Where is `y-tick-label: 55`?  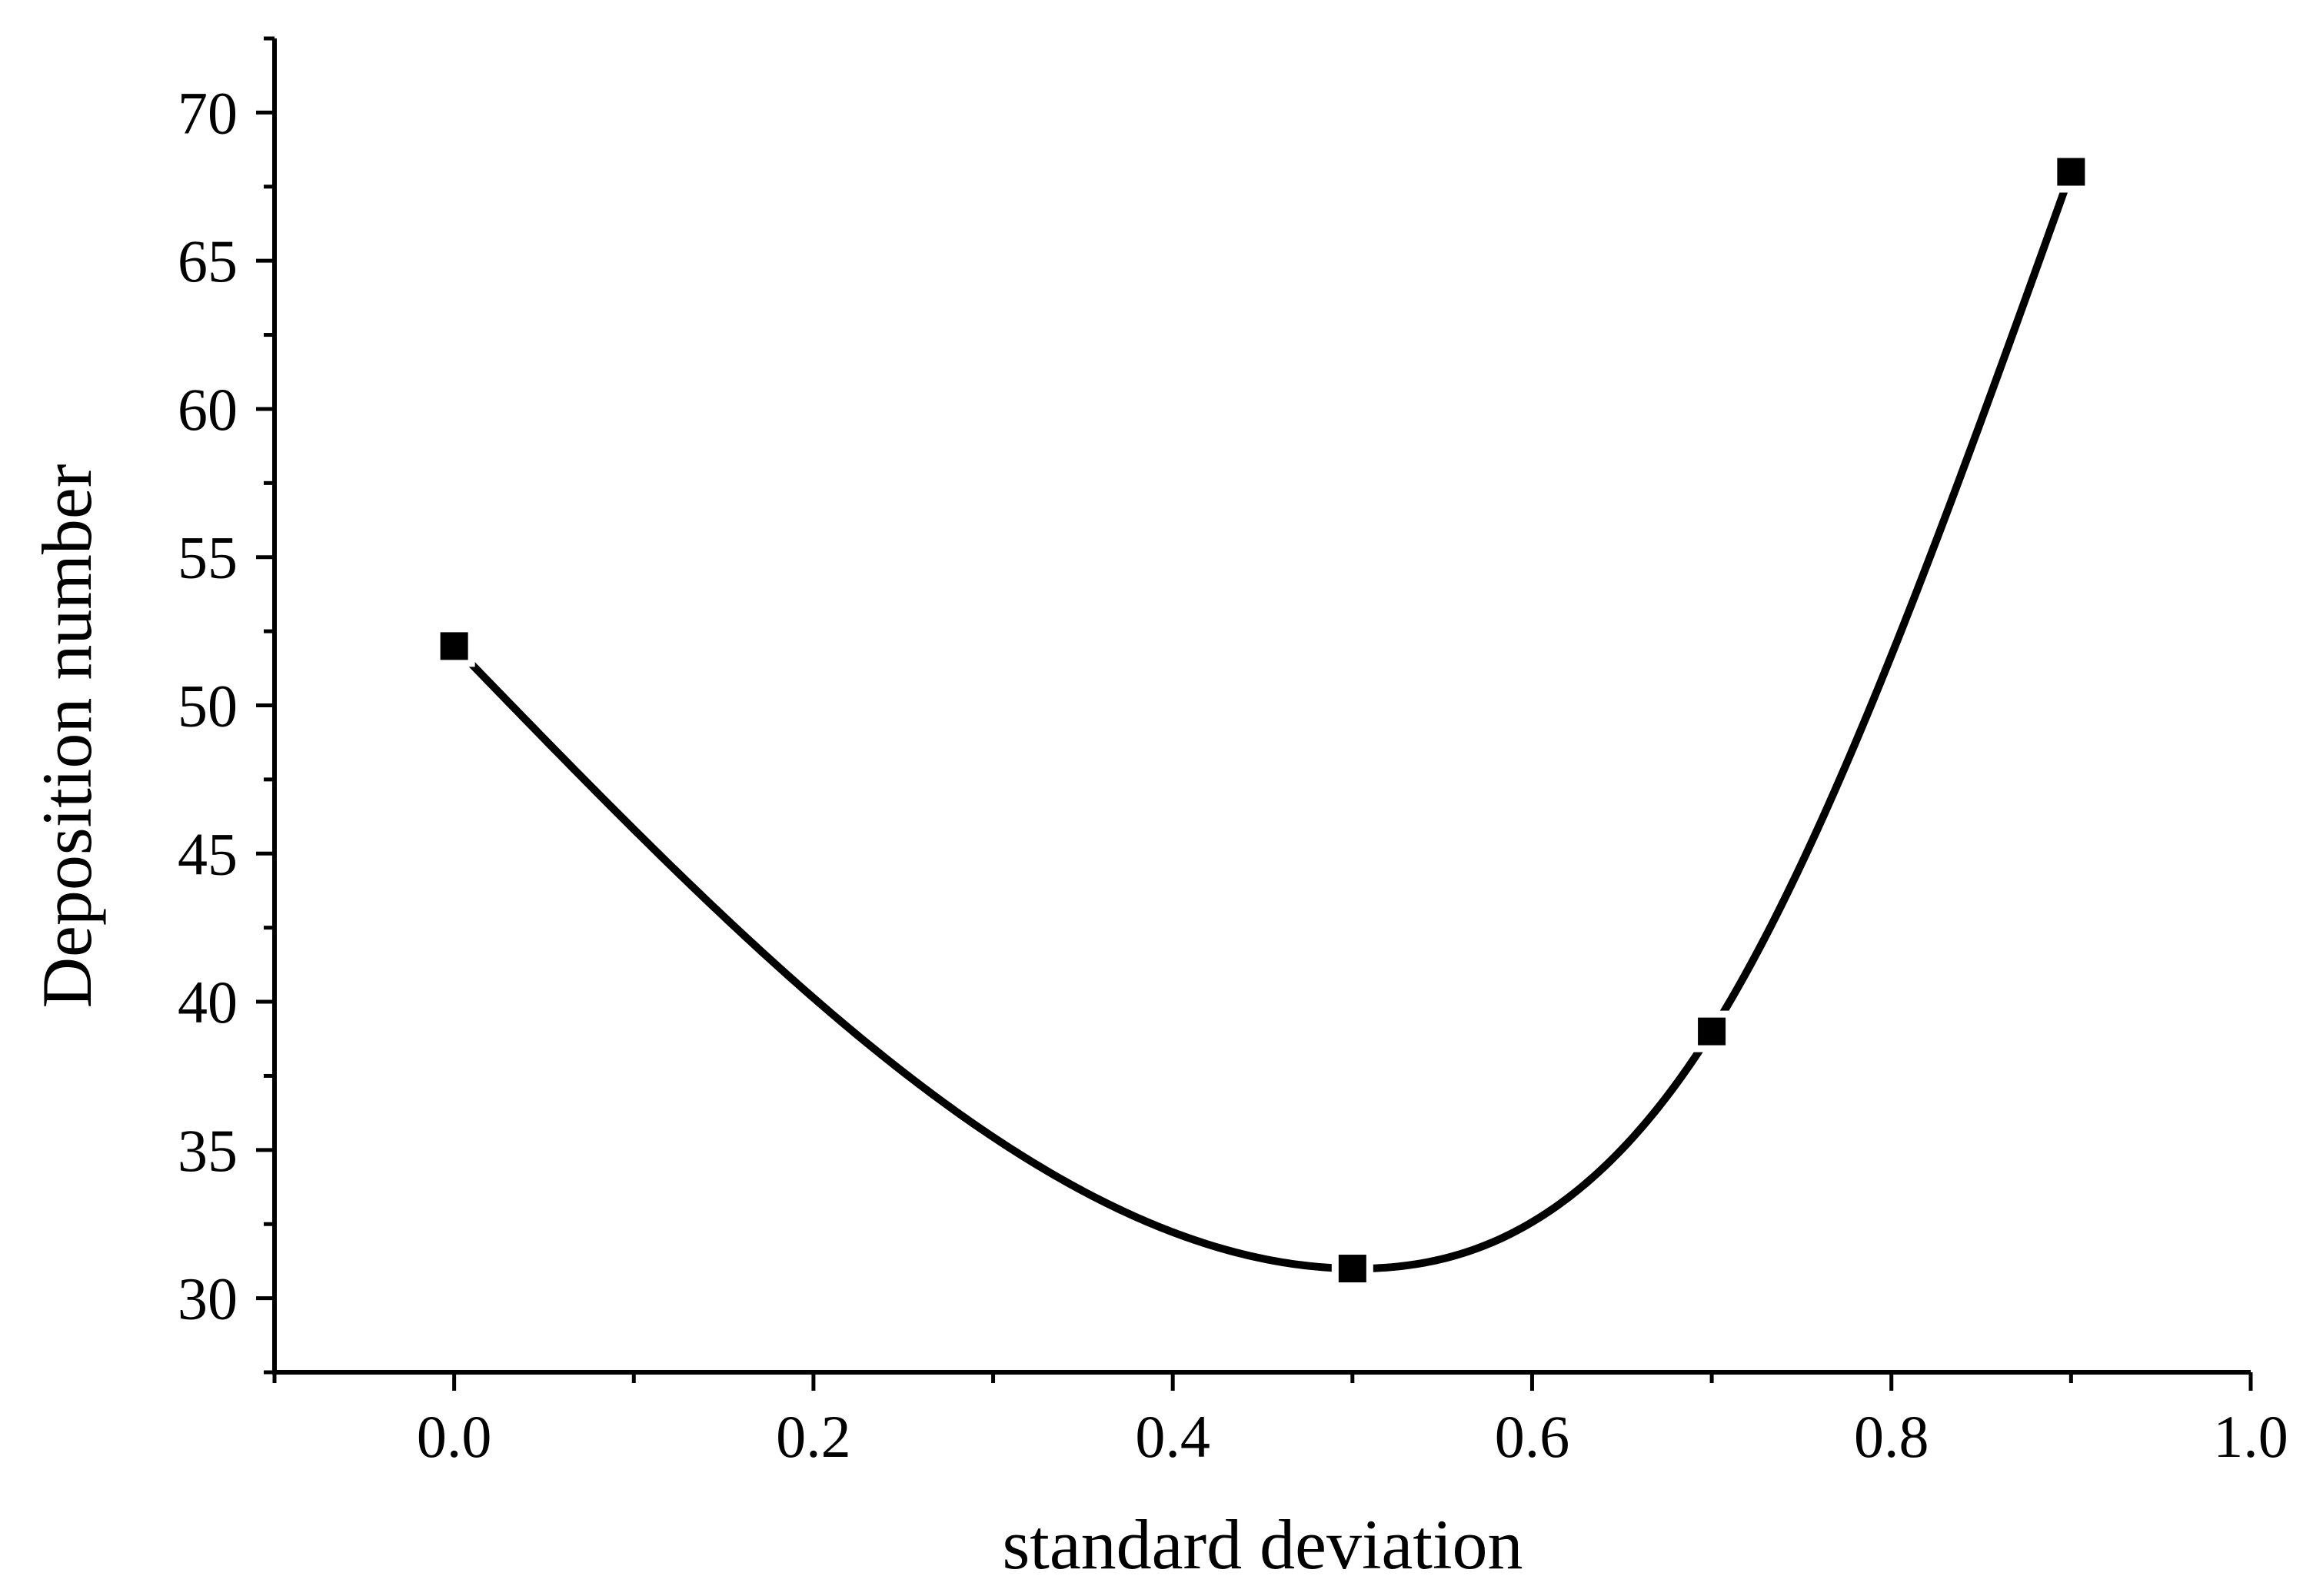
y-tick-label: 55 is located at coordinates (208, 557).